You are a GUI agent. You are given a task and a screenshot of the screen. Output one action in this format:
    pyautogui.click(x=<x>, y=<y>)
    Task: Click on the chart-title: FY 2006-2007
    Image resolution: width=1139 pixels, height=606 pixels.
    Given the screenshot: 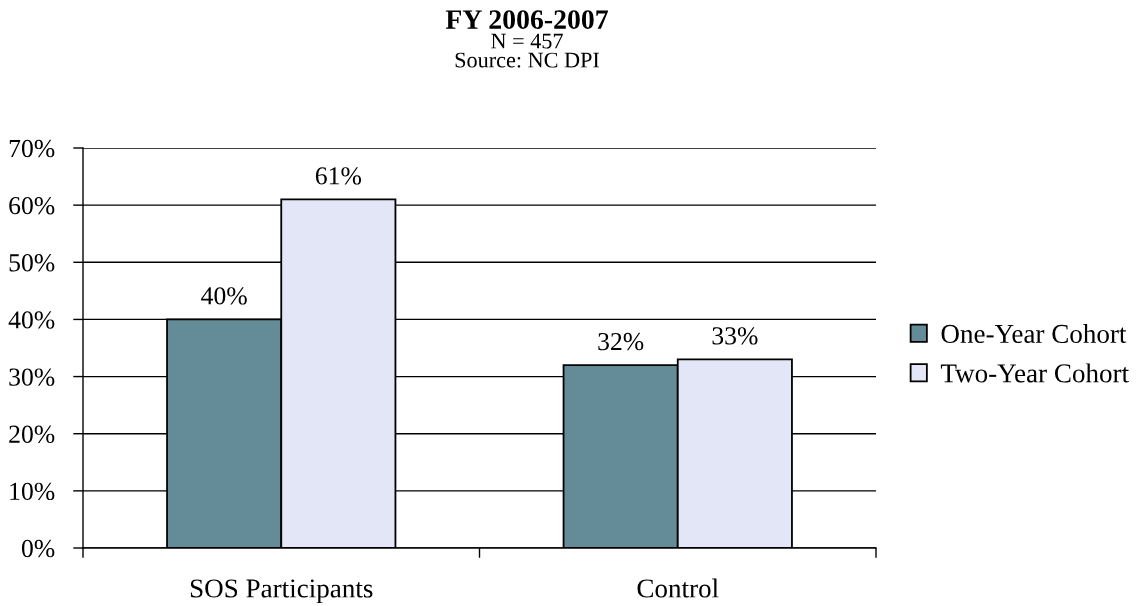 What is the action you would take?
    pyautogui.click(x=526, y=19)
    